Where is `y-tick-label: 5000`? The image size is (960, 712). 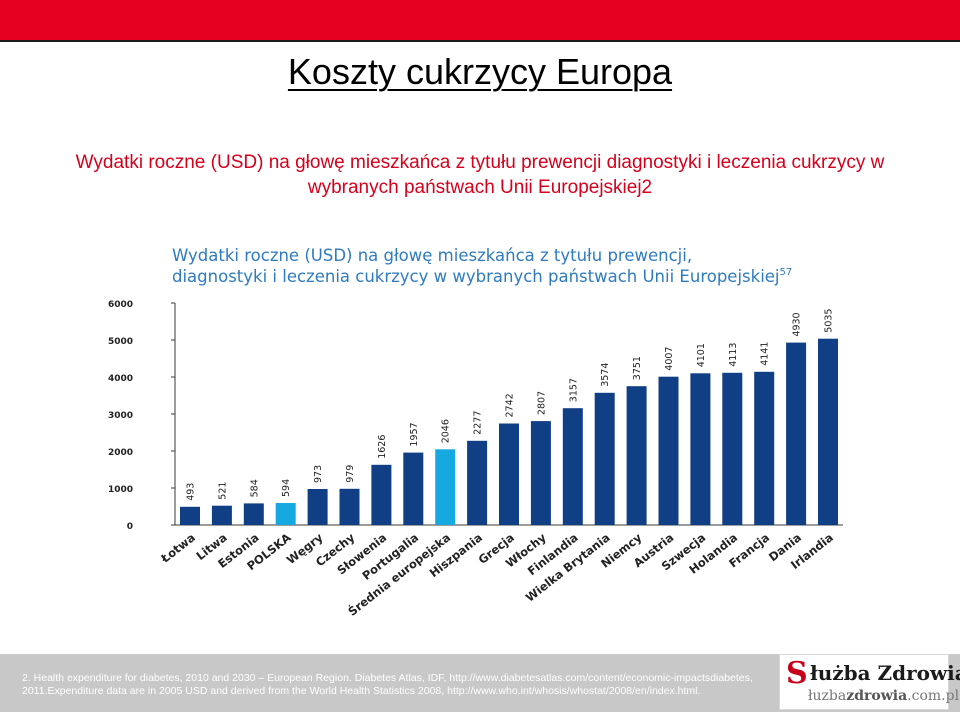
y-tick-label: 5000 is located at coordinates (120, 342).